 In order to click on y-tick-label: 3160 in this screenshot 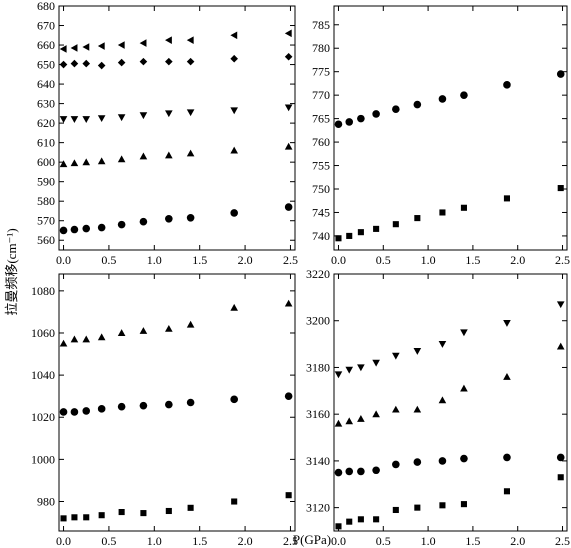, I will do `click(318, 414)`.